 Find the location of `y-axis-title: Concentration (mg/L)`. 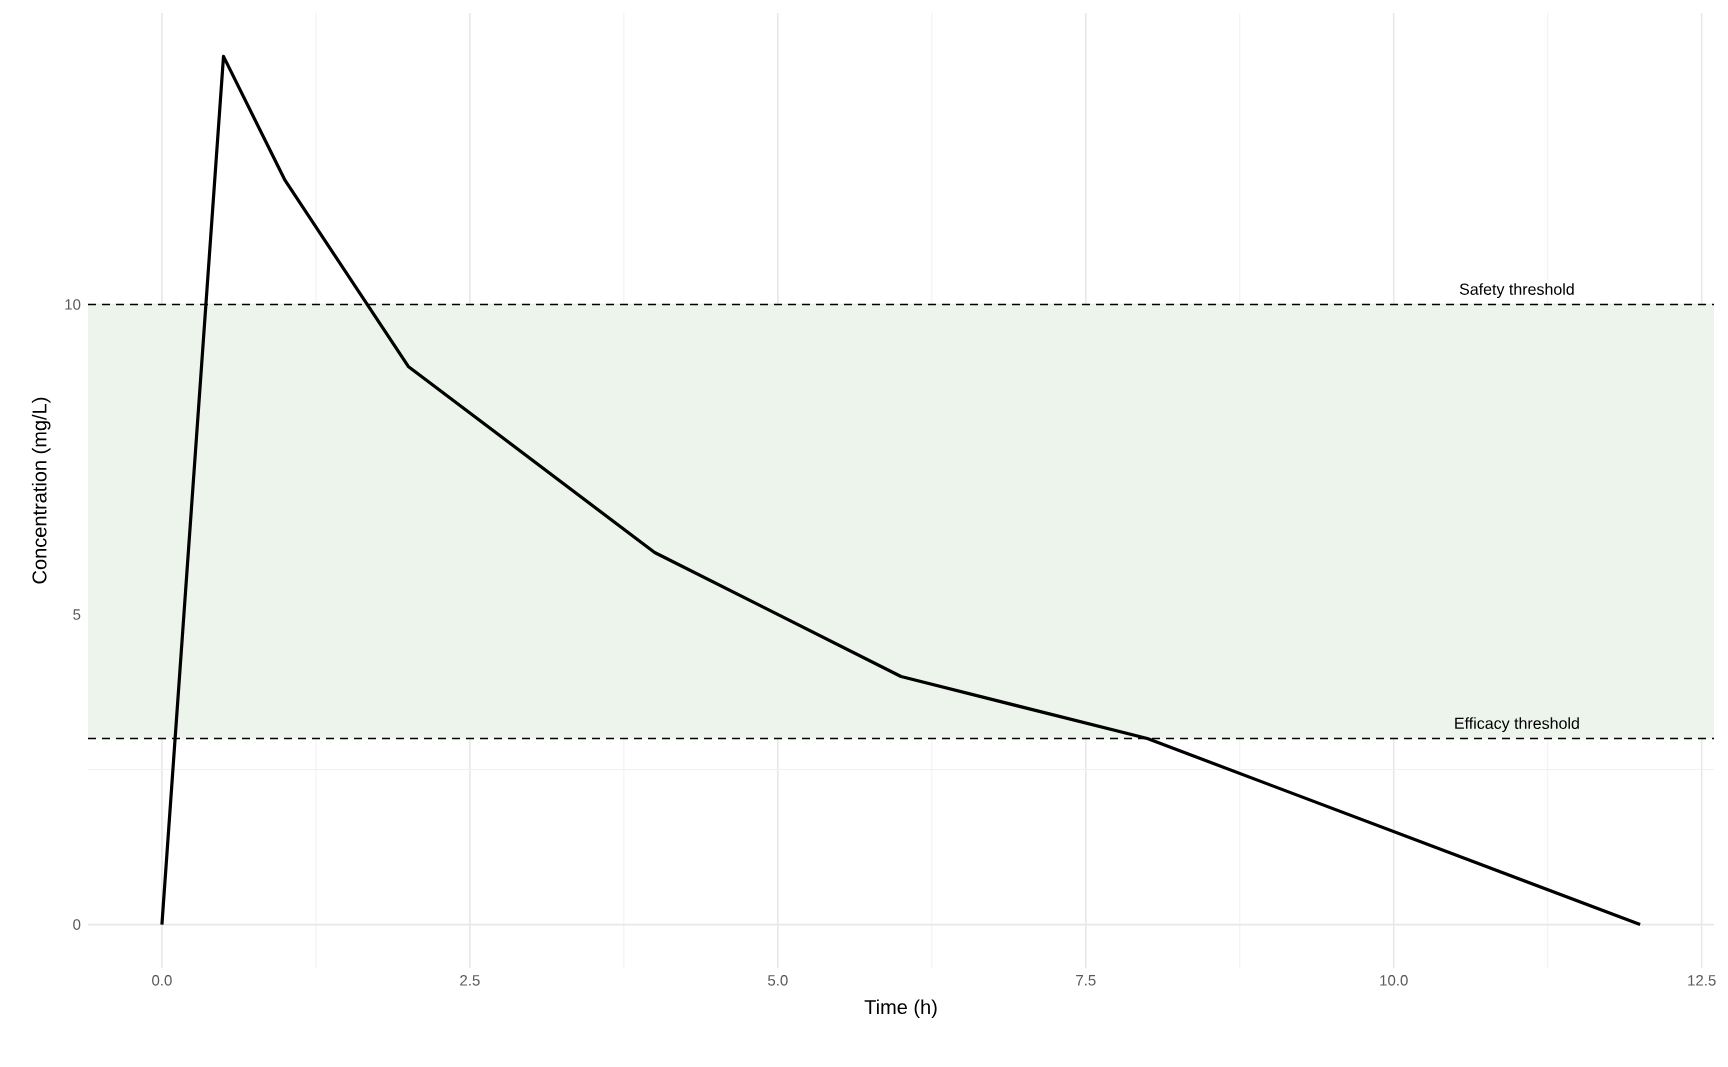

y-axis-title: Concentration (mg/L) is located at coordinates (41, 490).